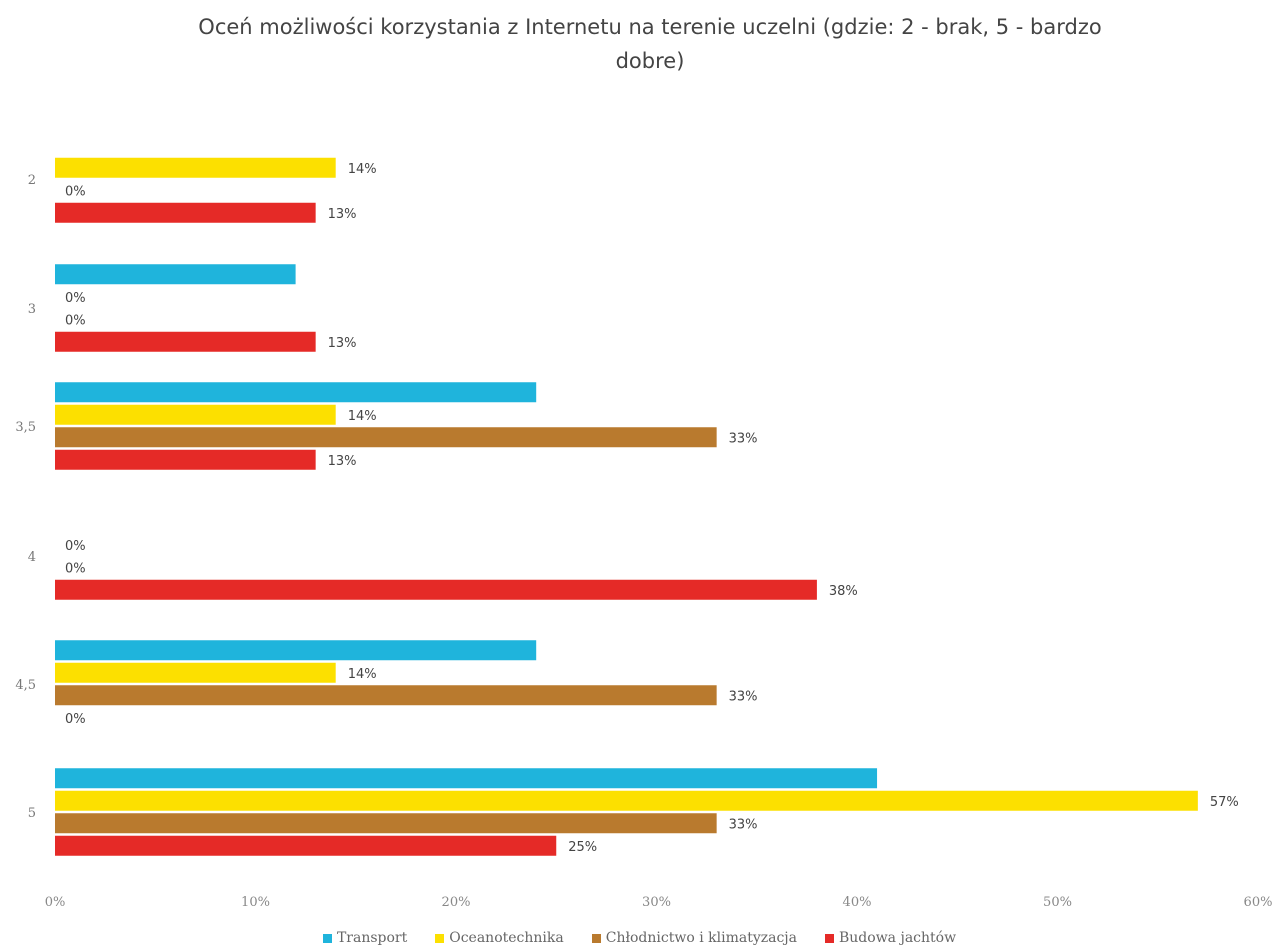 The image size is (1279, 949). I want to click on data-label: 25%, so click(582, 847).